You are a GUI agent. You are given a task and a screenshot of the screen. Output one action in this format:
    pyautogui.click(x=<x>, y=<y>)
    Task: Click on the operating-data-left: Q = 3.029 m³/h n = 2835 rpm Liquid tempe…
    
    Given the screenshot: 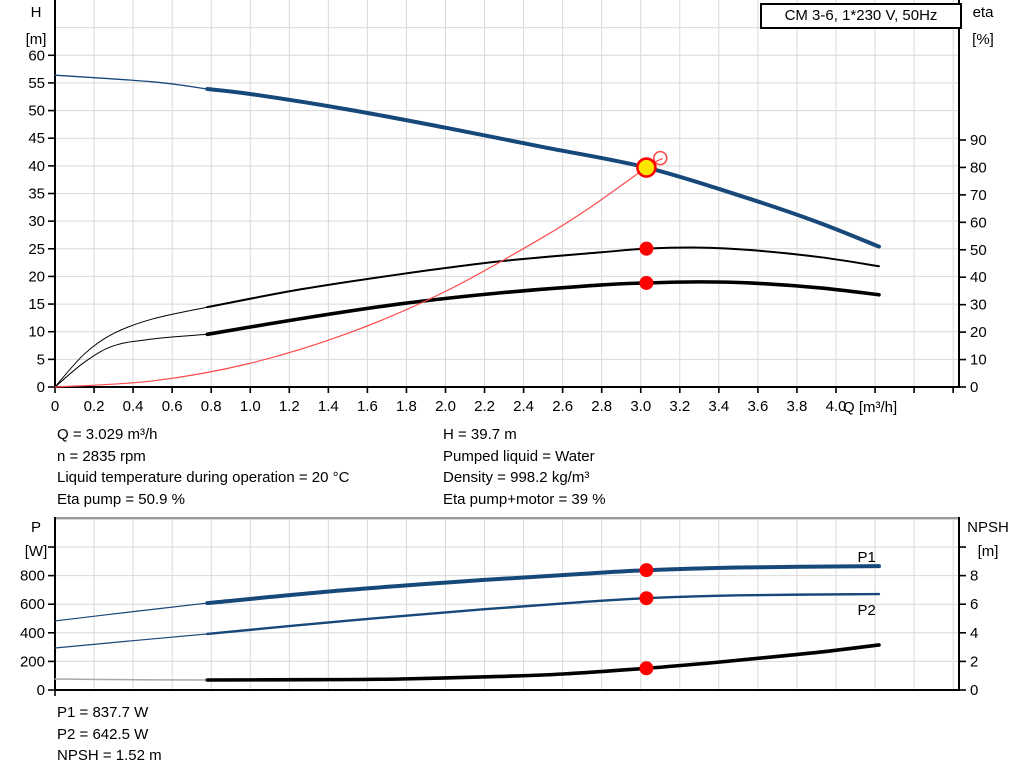 What is the action you would take?
    pyautogui.click(x=203, y=467)
    